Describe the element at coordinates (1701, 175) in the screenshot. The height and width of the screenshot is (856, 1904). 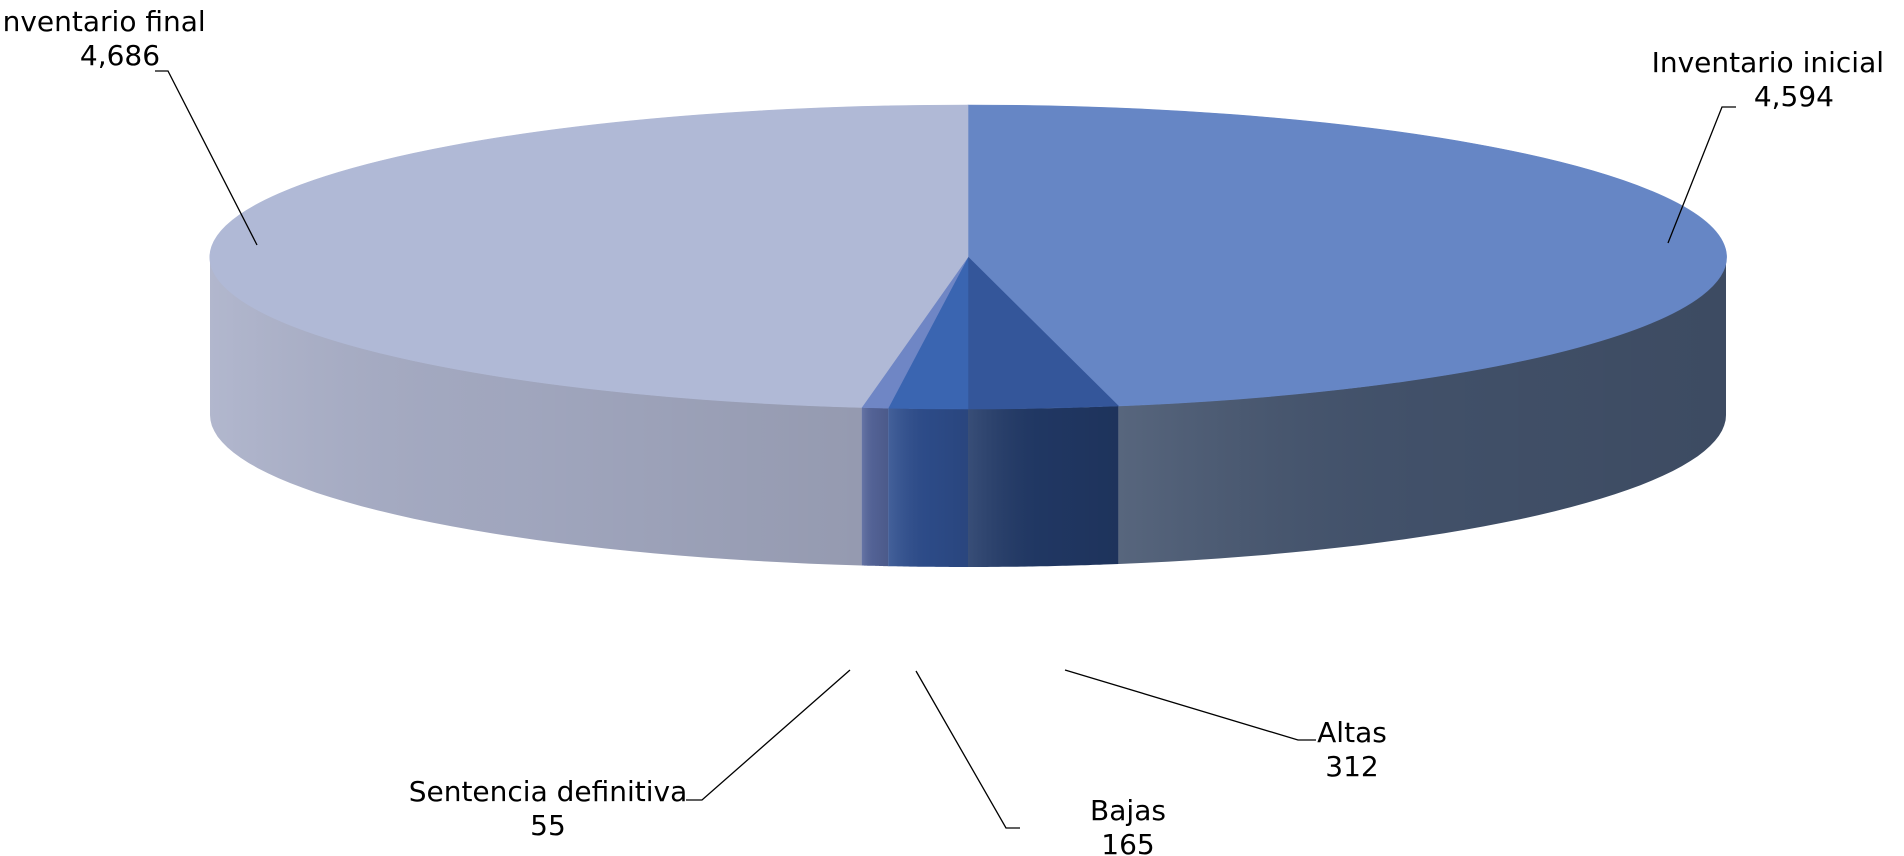
I see `leader-line-inventario-inicial` at that location.